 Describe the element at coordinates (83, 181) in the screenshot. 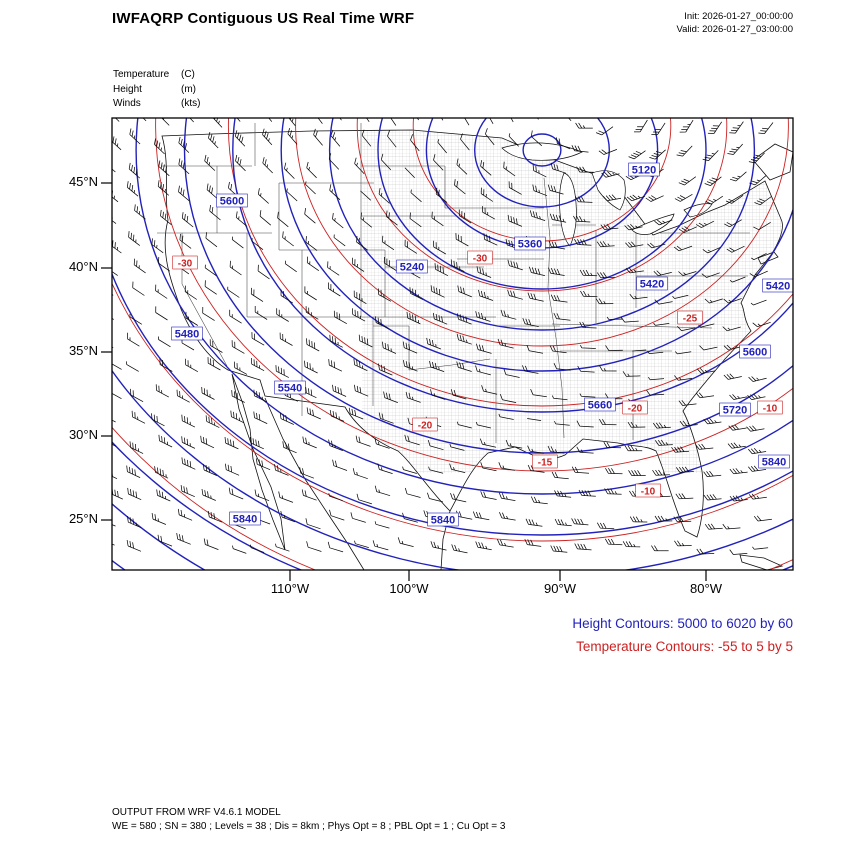

I see `y-axis-label: 45°N` at that location.